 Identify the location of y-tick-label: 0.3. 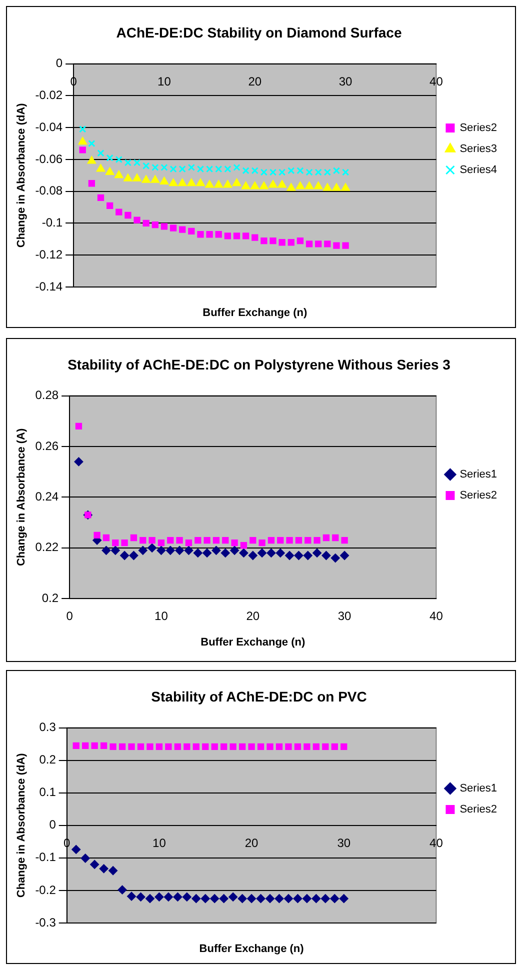
(47, 727).